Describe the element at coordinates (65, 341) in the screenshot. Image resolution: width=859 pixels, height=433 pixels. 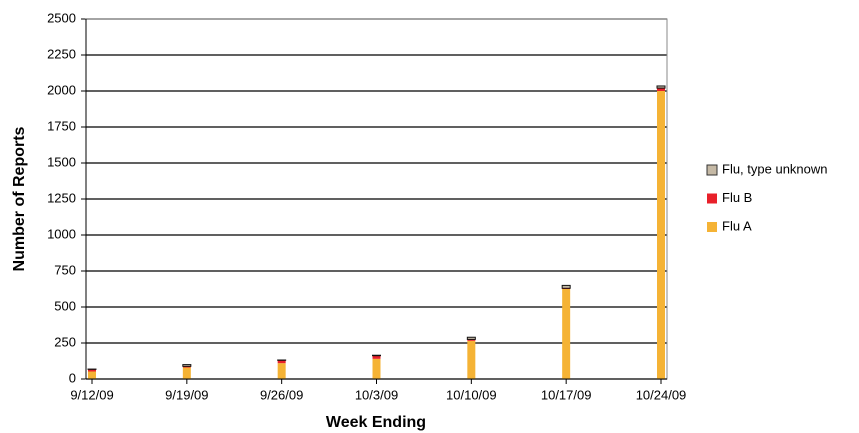
I see `y-tick-label: 250` at that location.